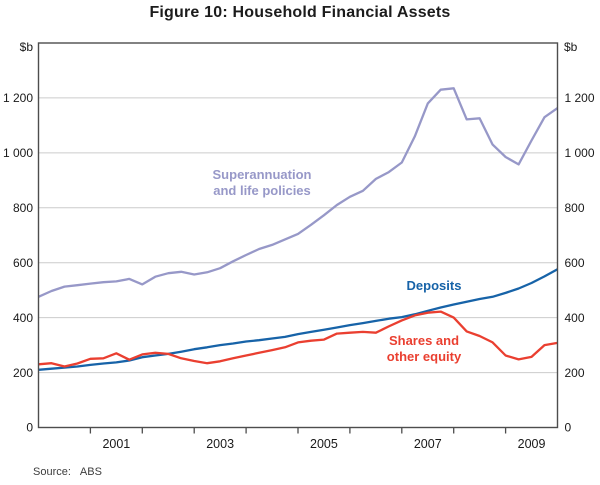 The width and height of the screenshot is (600, 485). I want to click on x-year-label-2007: 2007, so click(428, 444).